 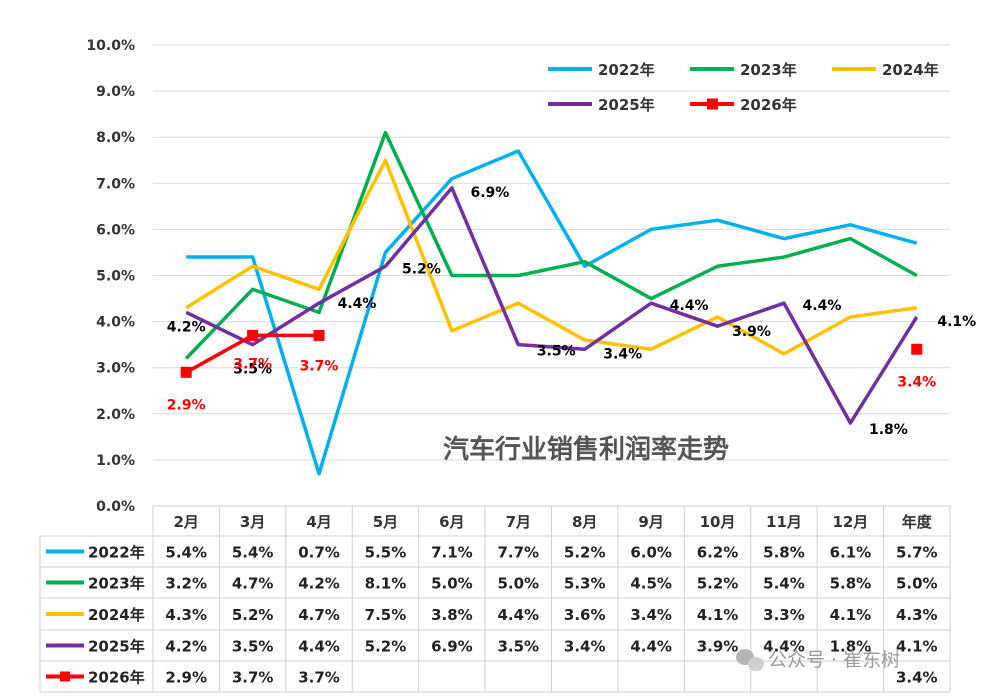 What do you see at coordinates (452, 647) in the screenshot?
I see `table-cell: 6.9%` at bounding box center [452, 647].